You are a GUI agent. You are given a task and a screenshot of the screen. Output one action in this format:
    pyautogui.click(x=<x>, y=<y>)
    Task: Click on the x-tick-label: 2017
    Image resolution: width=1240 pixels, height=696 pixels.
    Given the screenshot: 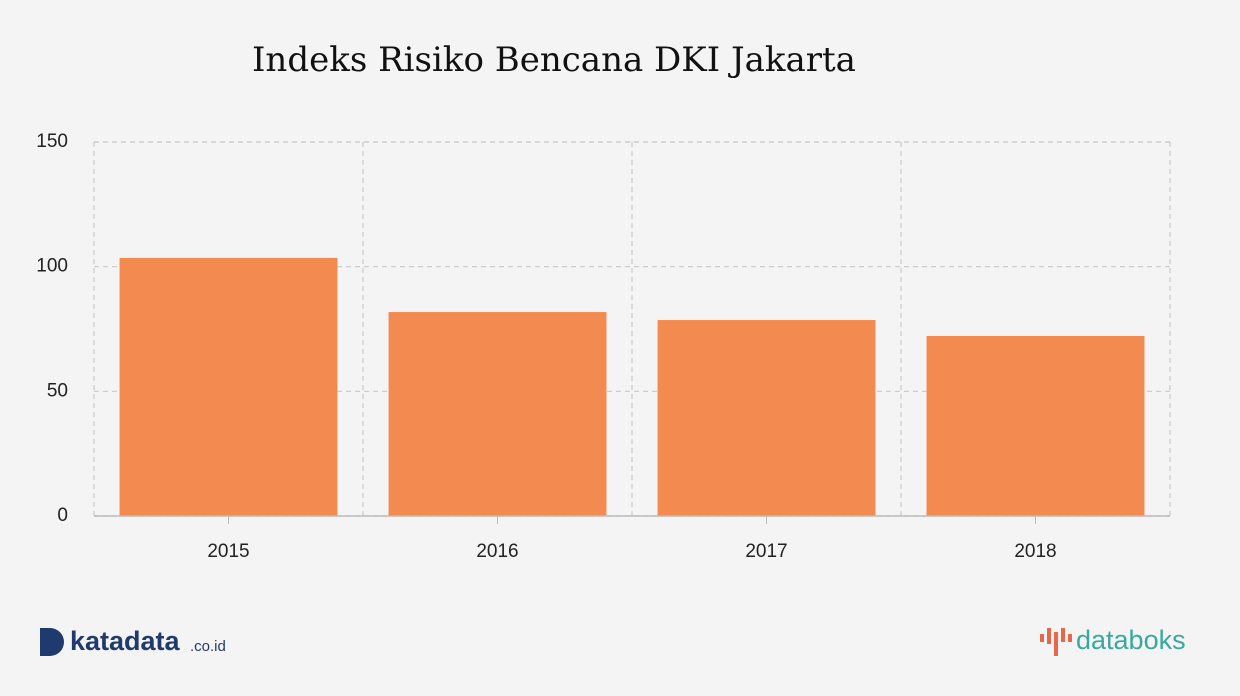 What is the action you would take?
    pyautogui.click(x=766, y=551)
    